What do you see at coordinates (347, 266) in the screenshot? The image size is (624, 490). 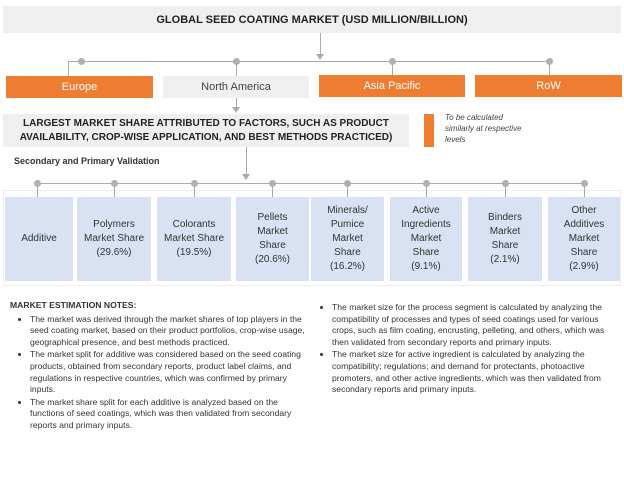 I see `segment-share: (16.2%)` at bounding box center [347, 266].